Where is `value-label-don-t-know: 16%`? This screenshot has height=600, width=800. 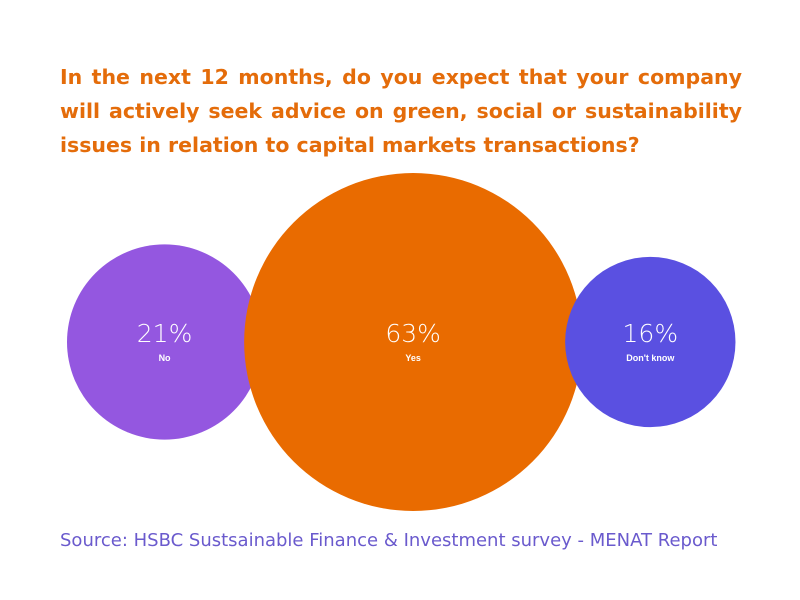
value-label-don-t-know: 16% is located at coordinates (651, 333).